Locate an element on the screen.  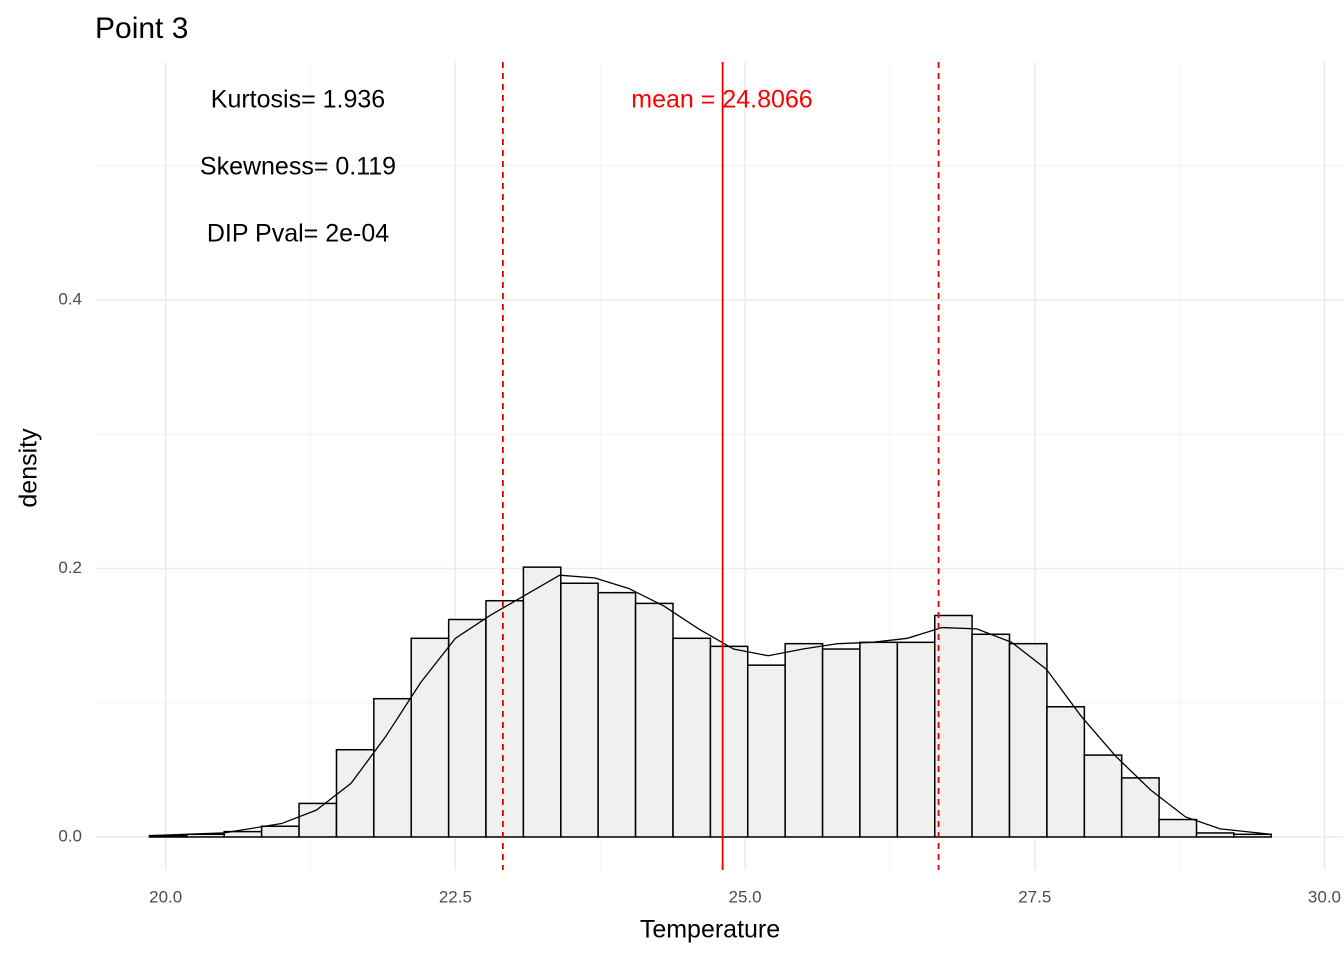
y-tick-label: 0.2 is located at coordinates (70, 567).